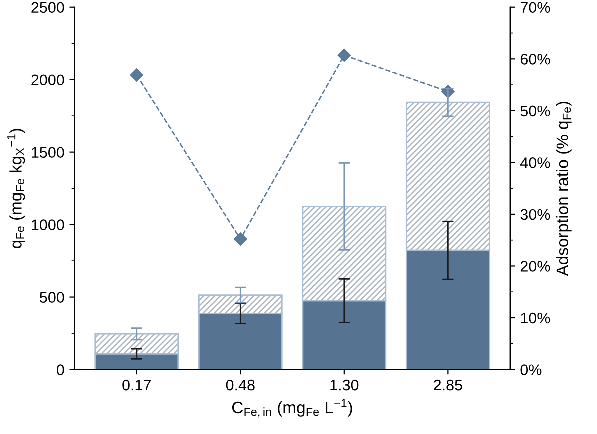  Describe the element at coordinates (48, 225) in the screenshot. I see `y-tick-label: 1000` at that location.